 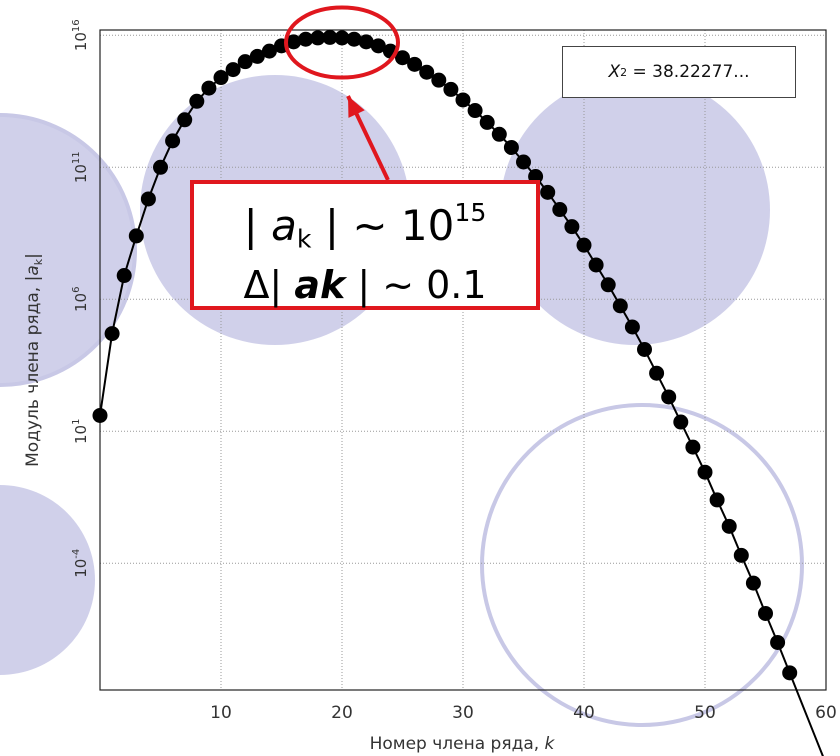 I want to click on y-tick-labels: 1016 1011 106 101 10-4, so click(x=80, y=298).